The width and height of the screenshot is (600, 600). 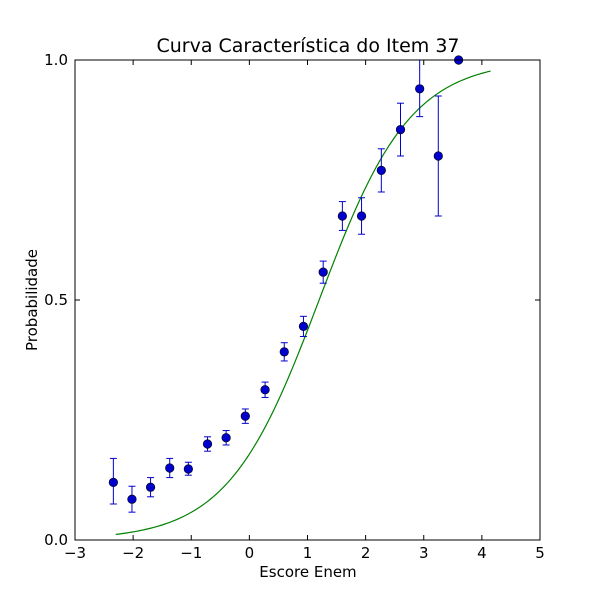 What do you see at coordinates (75, 553) in the screenshot?
I see `x-tick-label: −3` at bounding box center [75, 553].